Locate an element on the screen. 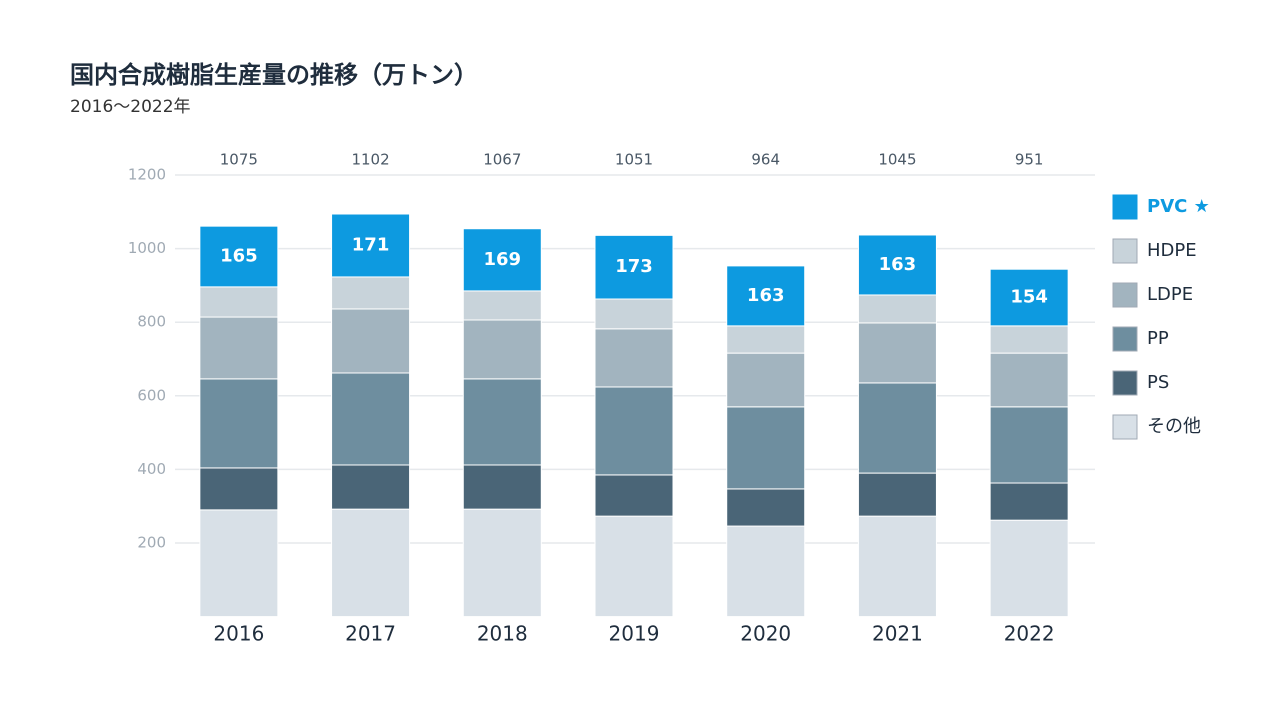  x-tick-label: 2019 is located at coordinates (634, 634).